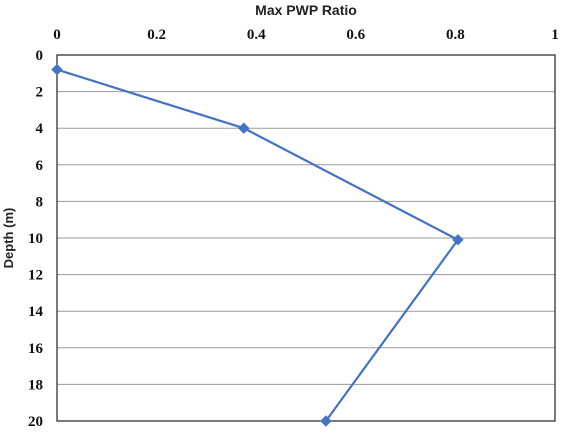 This screenshot has width=561, height=433. What do you see at coordinates (40, 166) in the screenshot?
I see `y-tick-label: 6` at bounding box center [40, 166].